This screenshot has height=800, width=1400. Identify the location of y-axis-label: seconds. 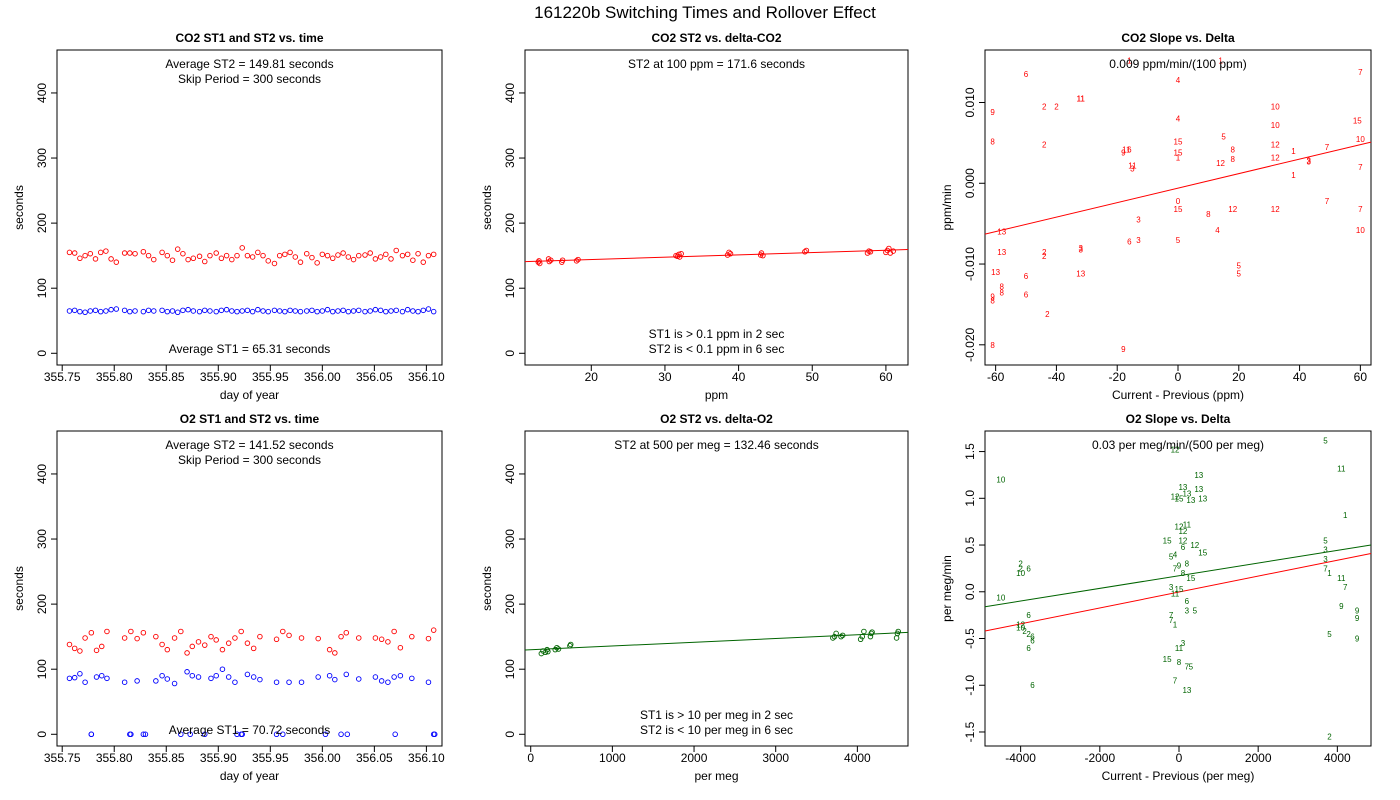
(487, 207).